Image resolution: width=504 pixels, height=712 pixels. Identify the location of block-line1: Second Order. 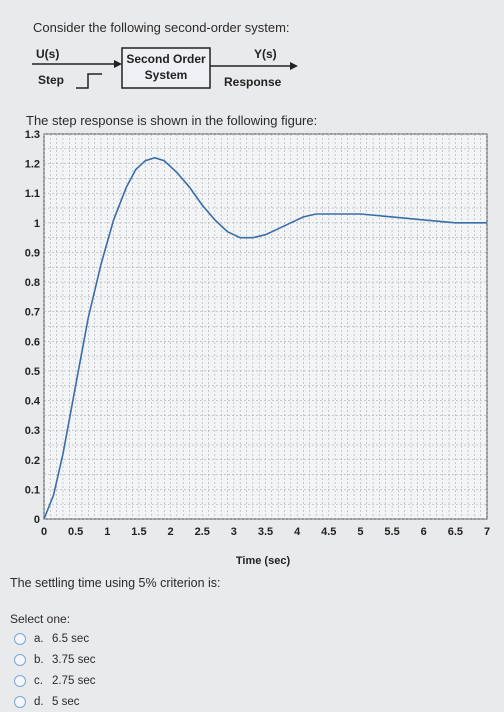
(166, 59).